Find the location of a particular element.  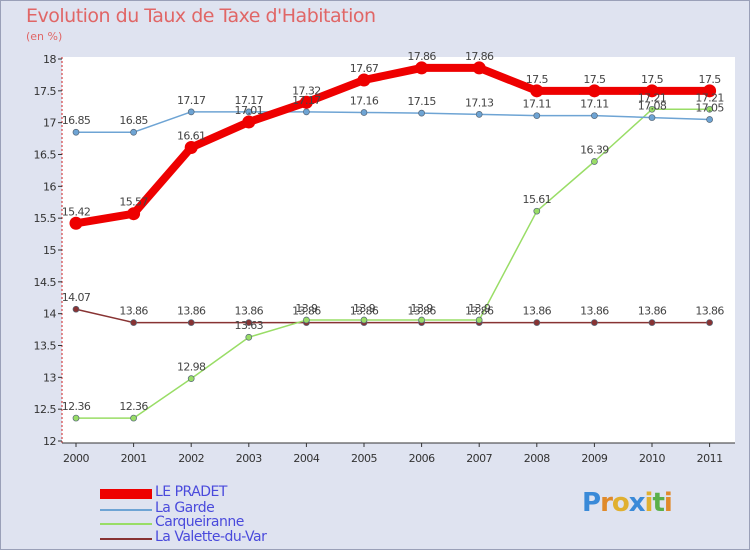

y-tick-label: 16.5 is located at coordinates (45, 155).